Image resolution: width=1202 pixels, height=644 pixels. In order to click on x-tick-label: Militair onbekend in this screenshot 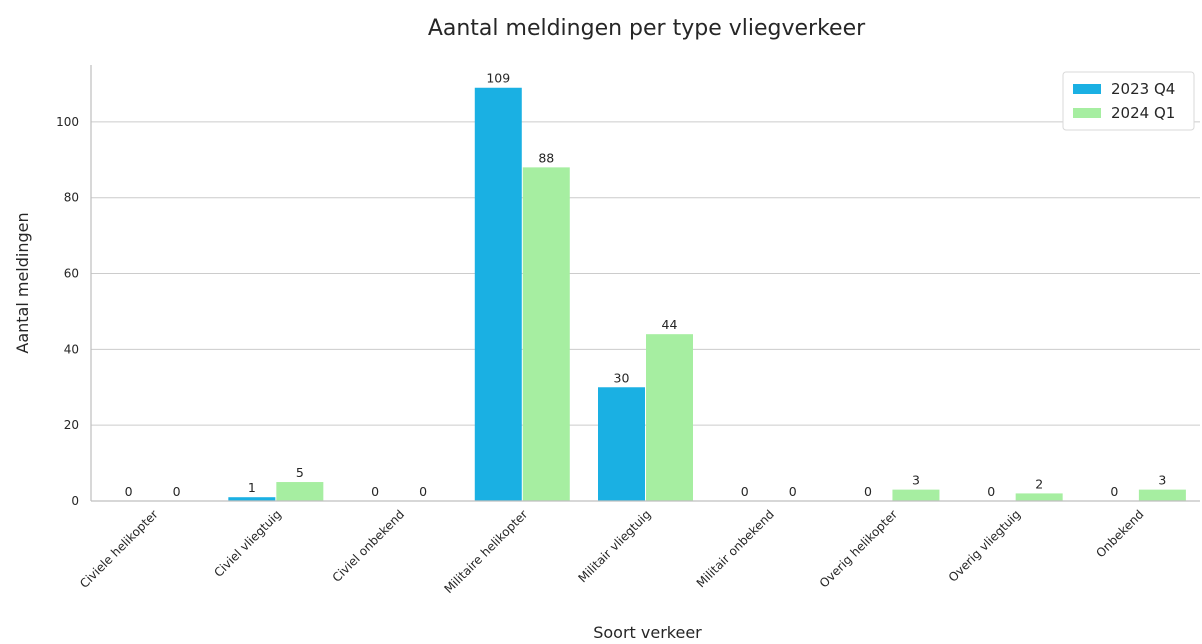, I will do `click(735, 548)`.